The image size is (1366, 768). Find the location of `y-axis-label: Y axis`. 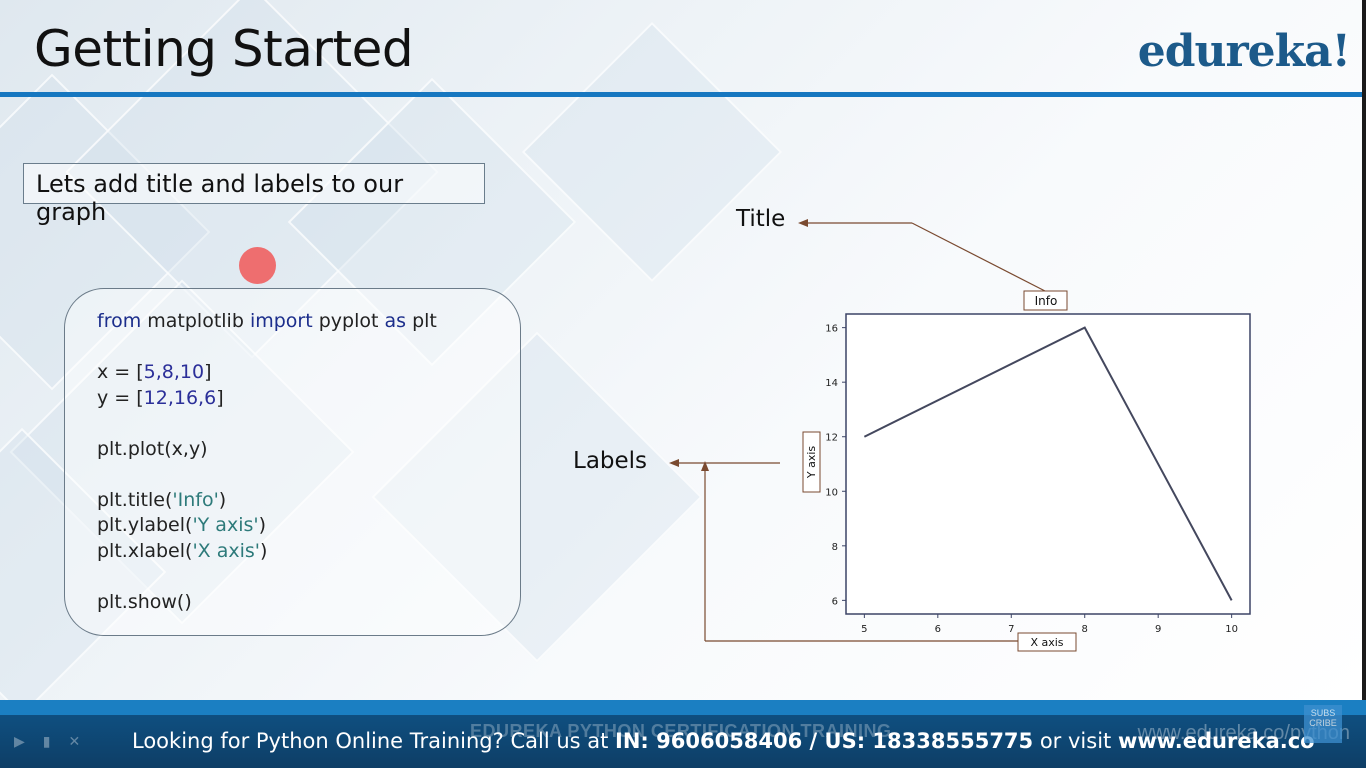

y-axis-label: Y axis is located at coordinates (811, 463).